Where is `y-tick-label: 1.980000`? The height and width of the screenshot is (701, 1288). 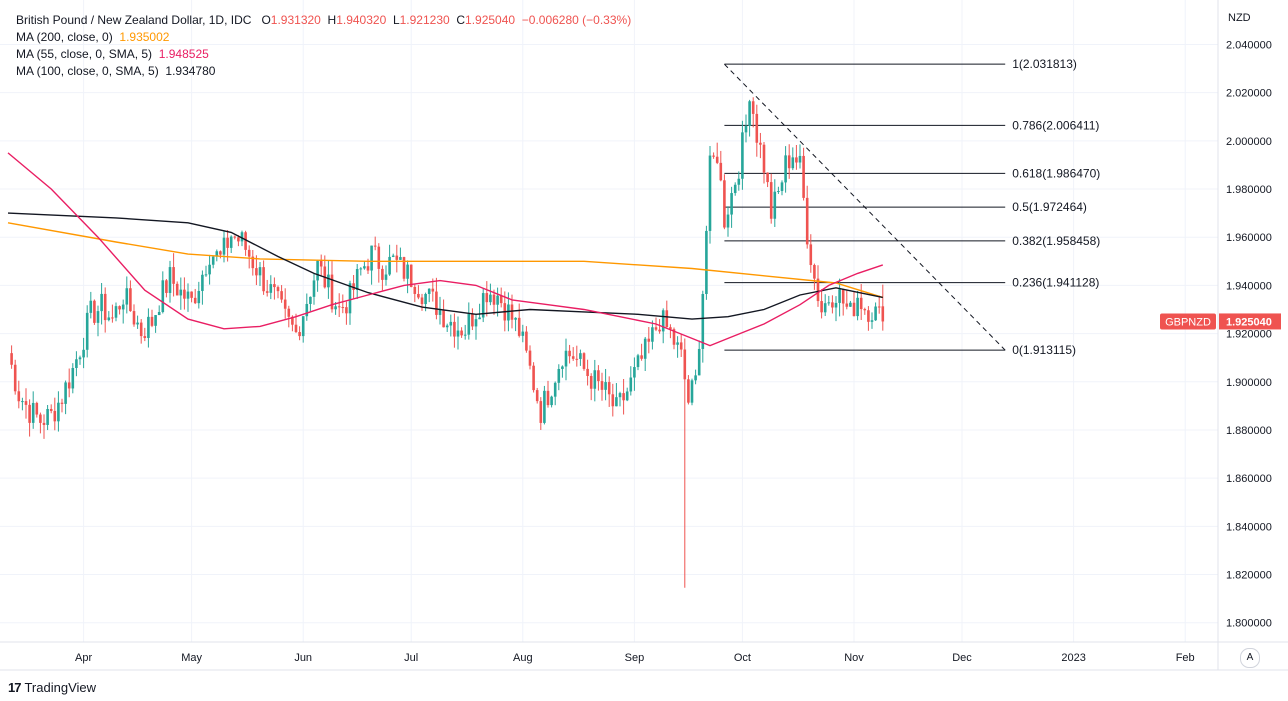
y-tick-label: 1.980000 is located at coordinates (1249, 190).